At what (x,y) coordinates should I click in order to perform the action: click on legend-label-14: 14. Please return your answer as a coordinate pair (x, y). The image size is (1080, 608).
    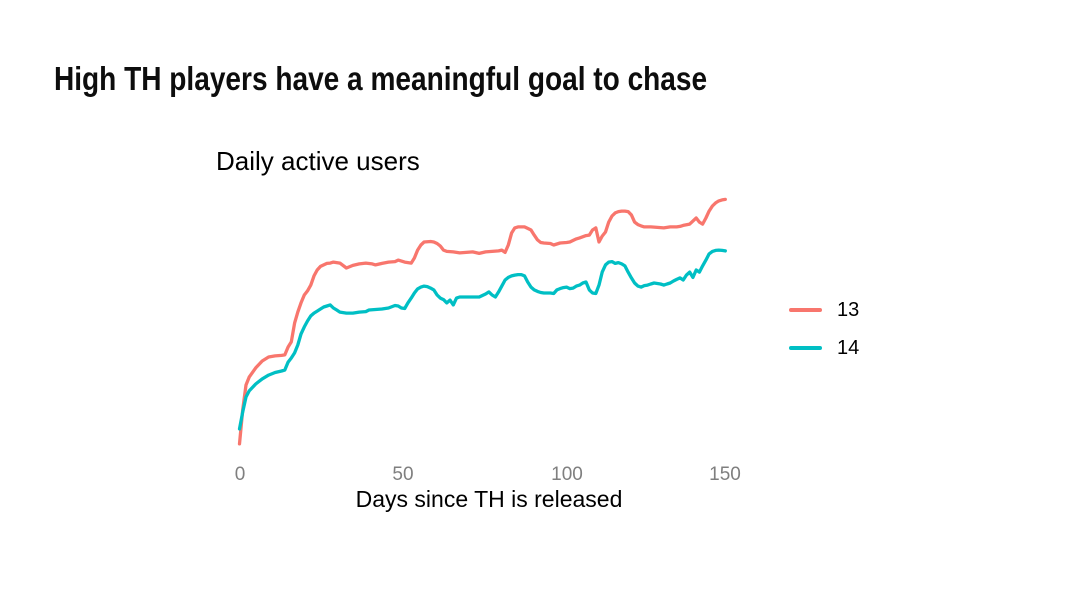
    Looking at the image, I should click on (848, 347).